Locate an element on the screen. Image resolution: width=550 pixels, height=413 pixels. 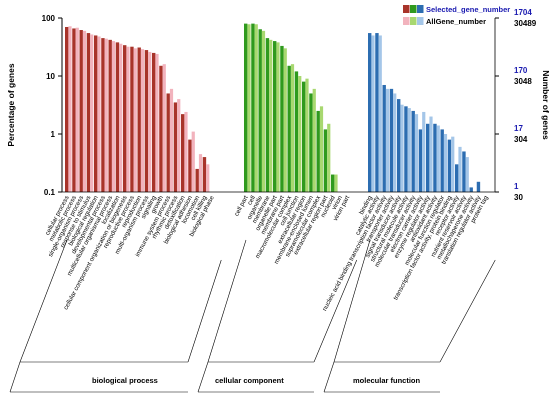
legend: Selected_gene_number AllGene_number is located at coordinates (456, 15).